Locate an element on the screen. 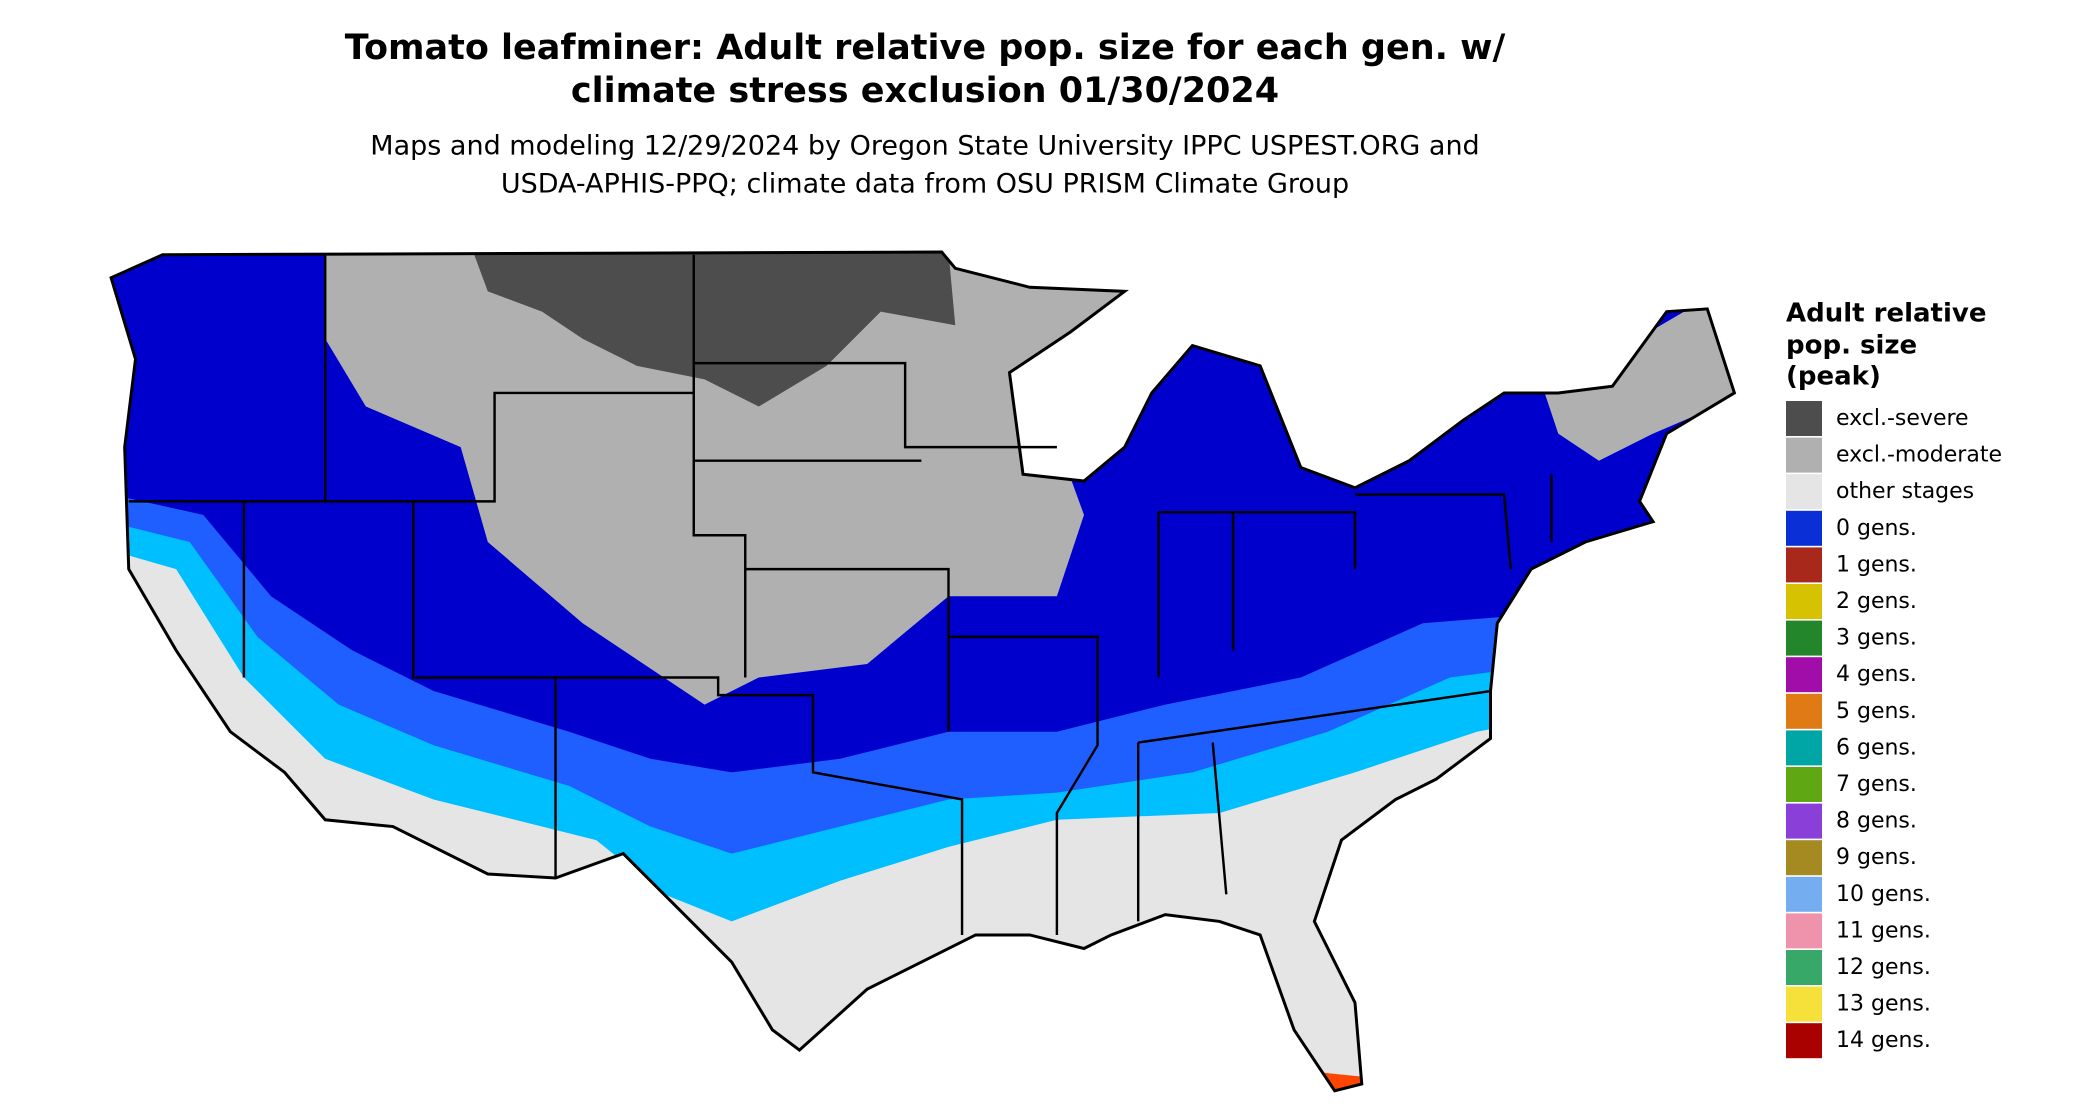  legend-label: 5 gens. is located at coordinates (1876, 711).